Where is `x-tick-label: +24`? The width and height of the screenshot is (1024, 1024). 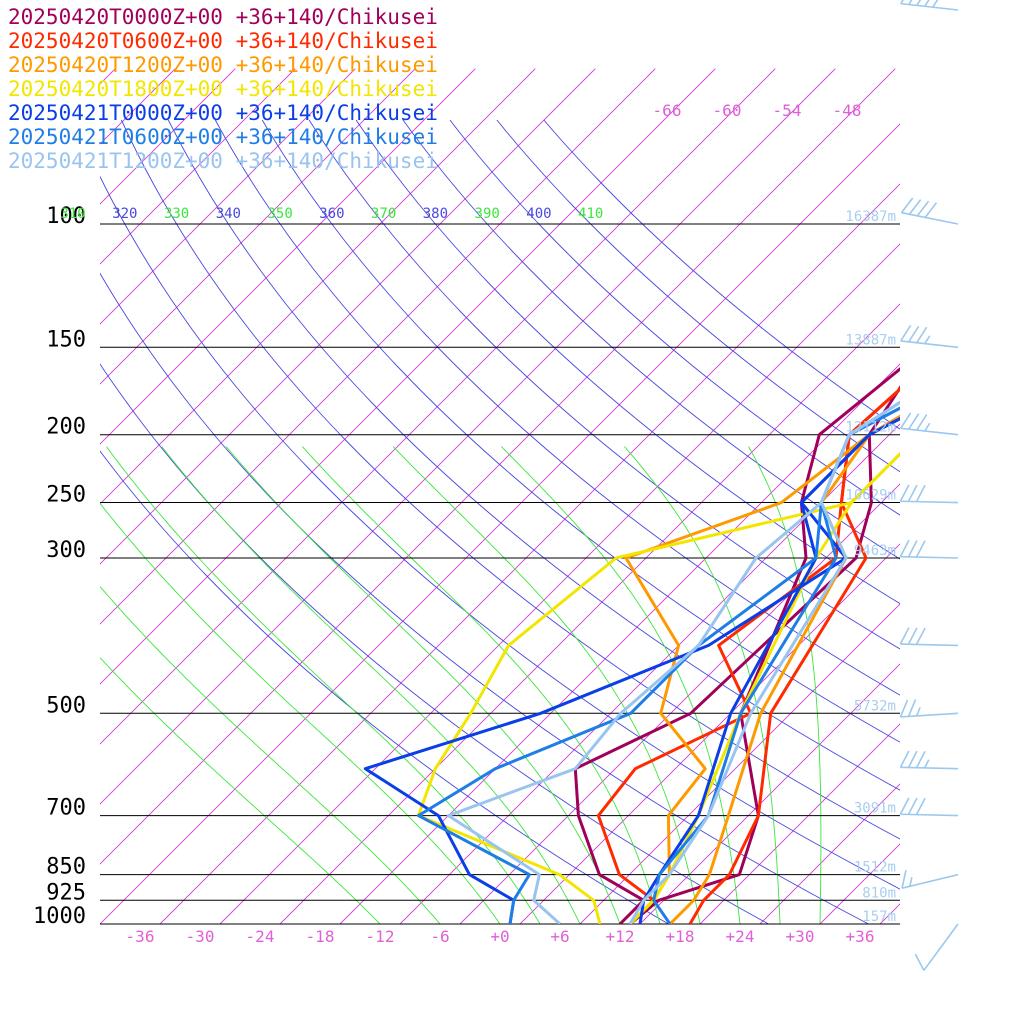 x-tick-label: +24 is located at coordinates (740, 936).